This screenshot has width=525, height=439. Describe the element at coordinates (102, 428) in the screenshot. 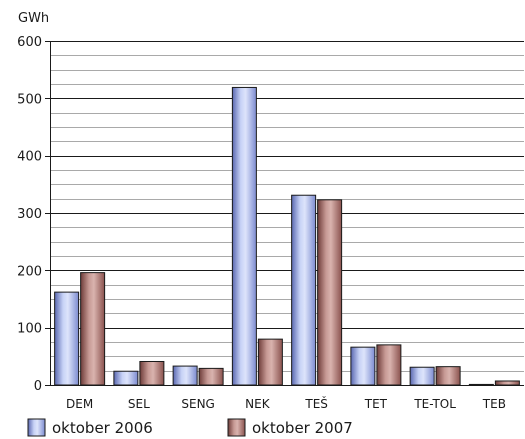

I see `legend-label-series-1: oktober 2006` at that location.